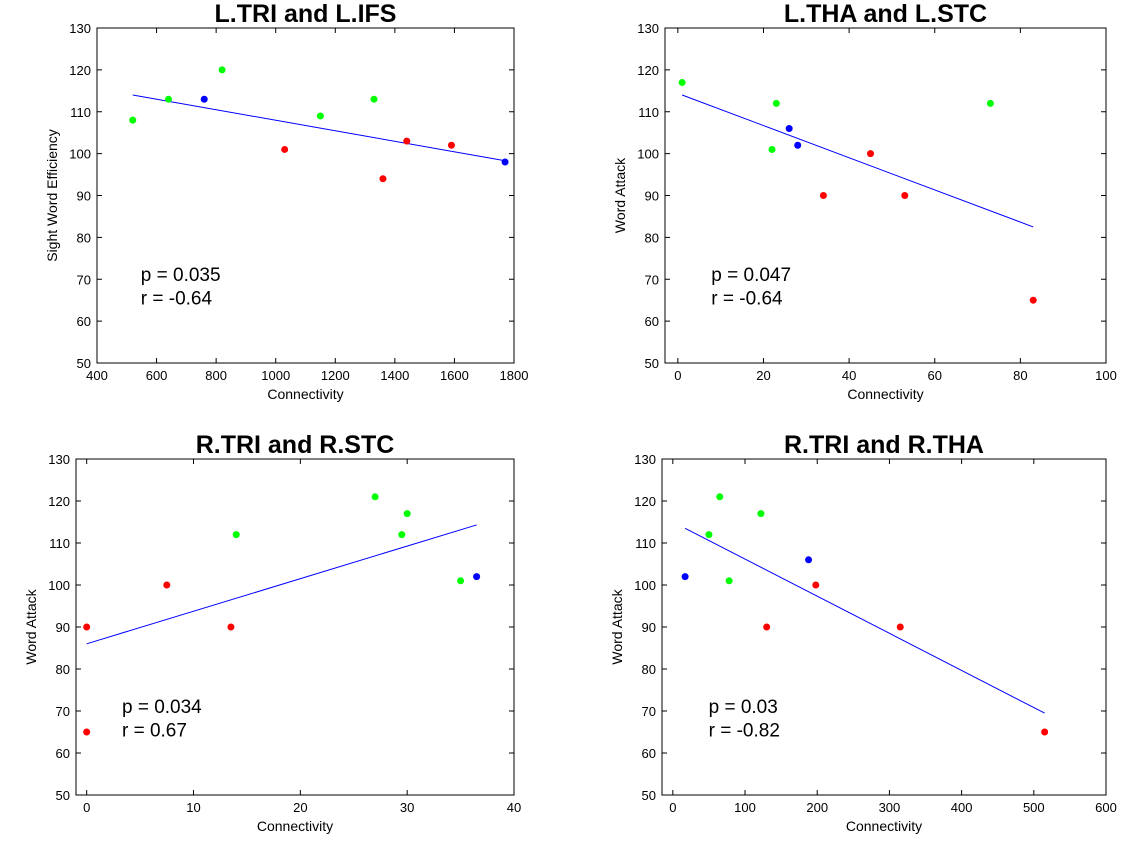 The height and width of the screenshot is (846, 1133). Describe the element at coordinates (216, 375) in the screenshot. I see `x-tick-label: 800` at that location.